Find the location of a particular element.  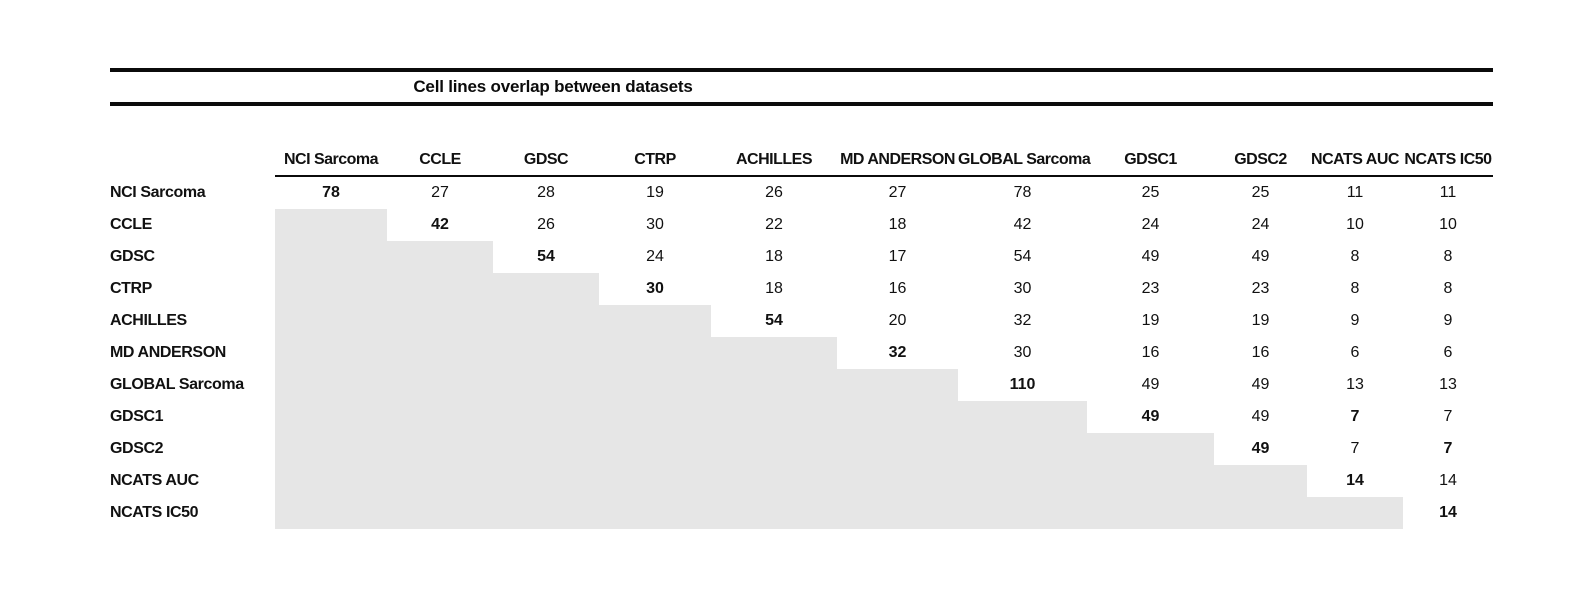

value-cell: 22 is located at coordinates (774, 224).